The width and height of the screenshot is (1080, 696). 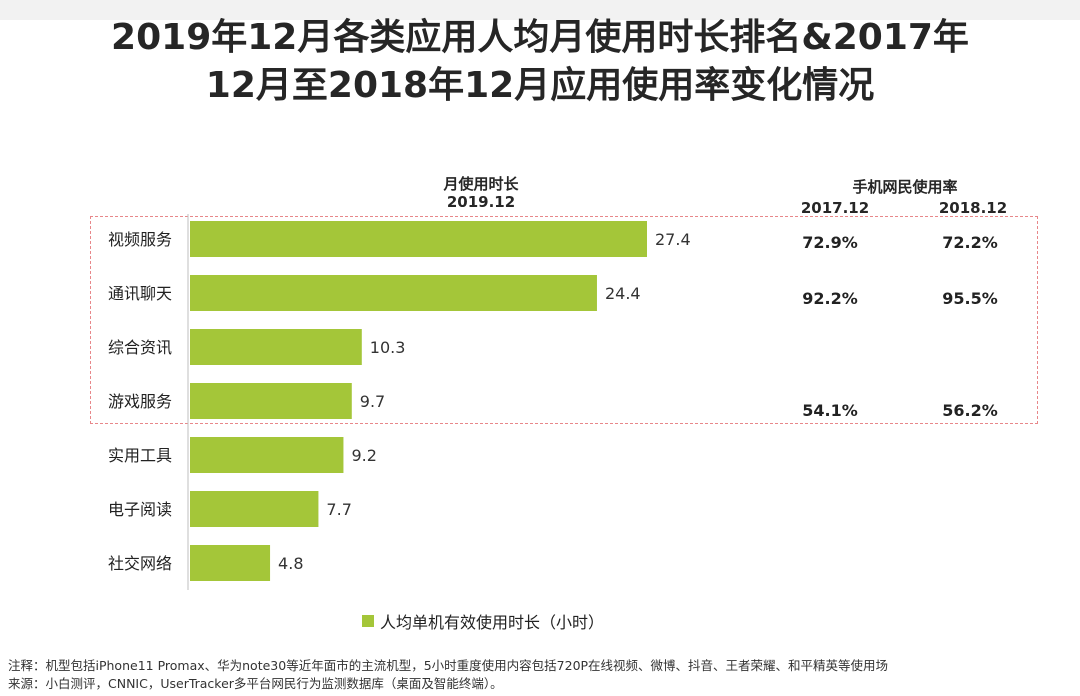 What do you see at coordinates (492, 622) in the screenshot?
I see `legend-label: 人均单机有效使用时长（小时）` at bounding box center [492, 622].